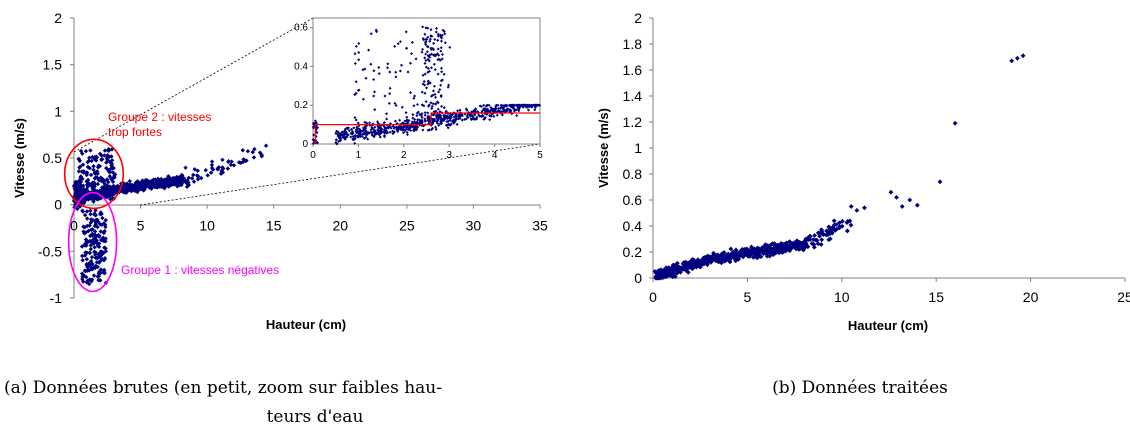 The height and width of the screenshot is (435, 1130). I want to click on chart-b-ylabel: Vitesse (m/s), so click(603, 148).